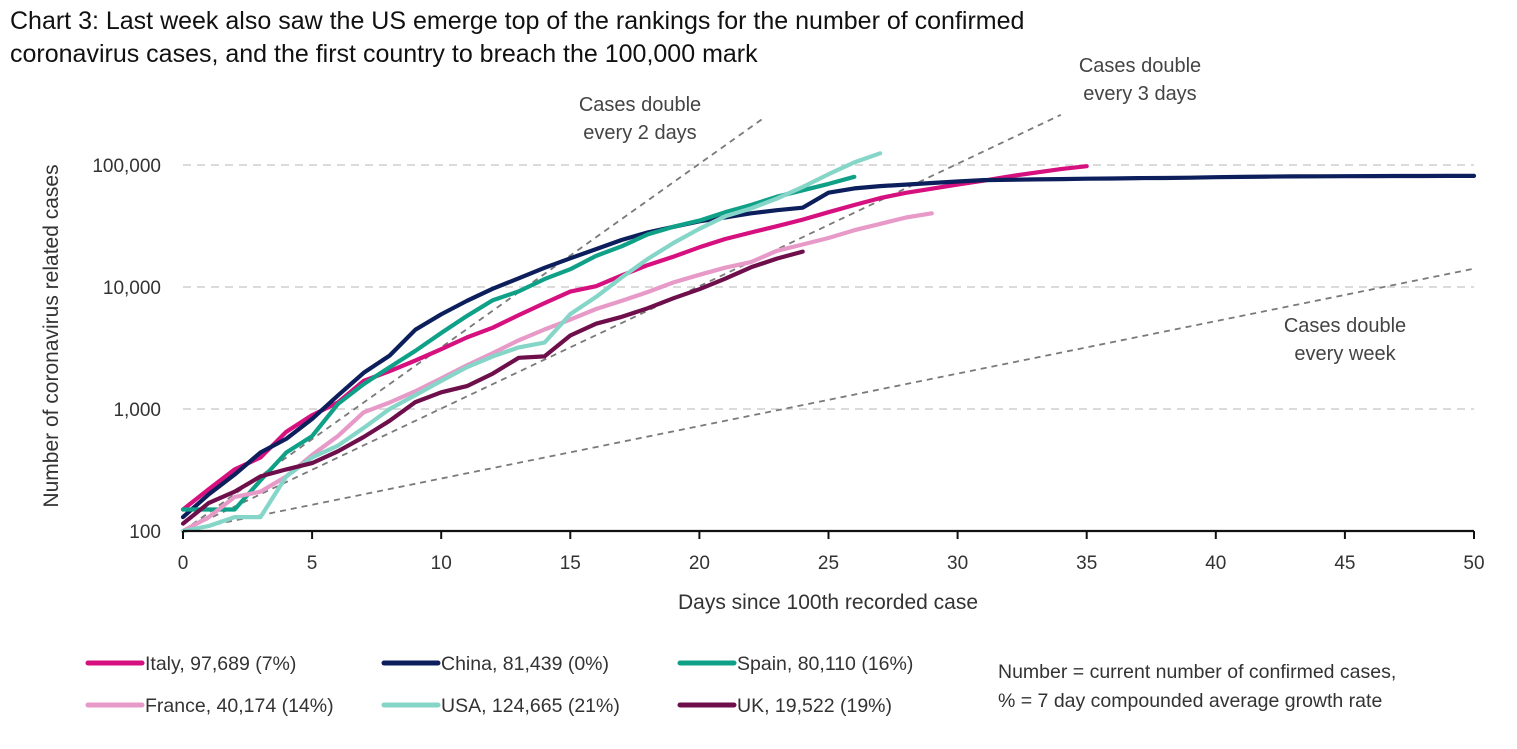 This screenshot has width=1517, height=749. Describe the element at coordinates (1344, 563) in the screenshot. I see `x-tick-label: 45` at that location.